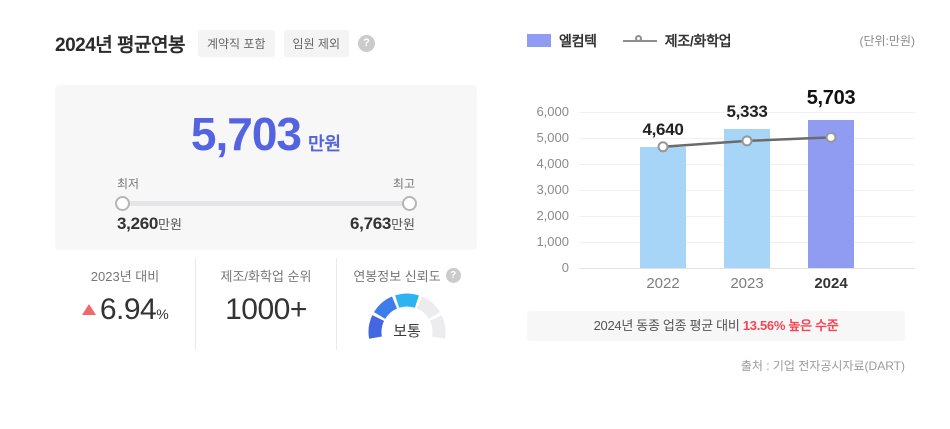  I want to click on legend-company-label: 엘컴텍, so click(578, 40).